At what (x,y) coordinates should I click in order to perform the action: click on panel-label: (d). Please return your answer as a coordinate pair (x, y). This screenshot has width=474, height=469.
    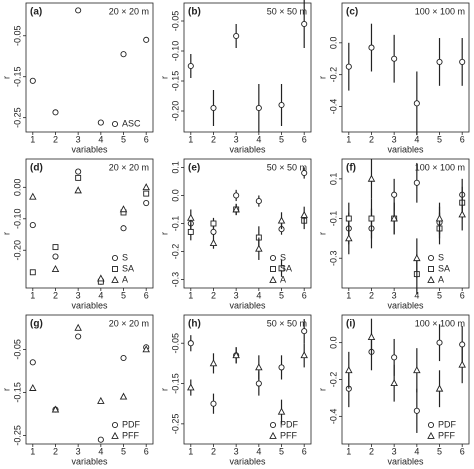
    Looking at the image, I should click on (36, 168).